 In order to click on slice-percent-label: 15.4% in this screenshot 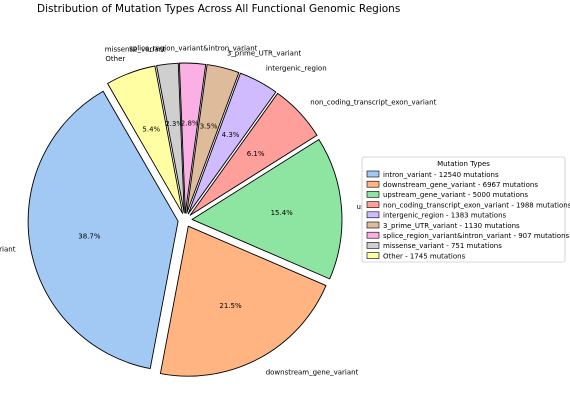, I will do `click(282, 213)`.